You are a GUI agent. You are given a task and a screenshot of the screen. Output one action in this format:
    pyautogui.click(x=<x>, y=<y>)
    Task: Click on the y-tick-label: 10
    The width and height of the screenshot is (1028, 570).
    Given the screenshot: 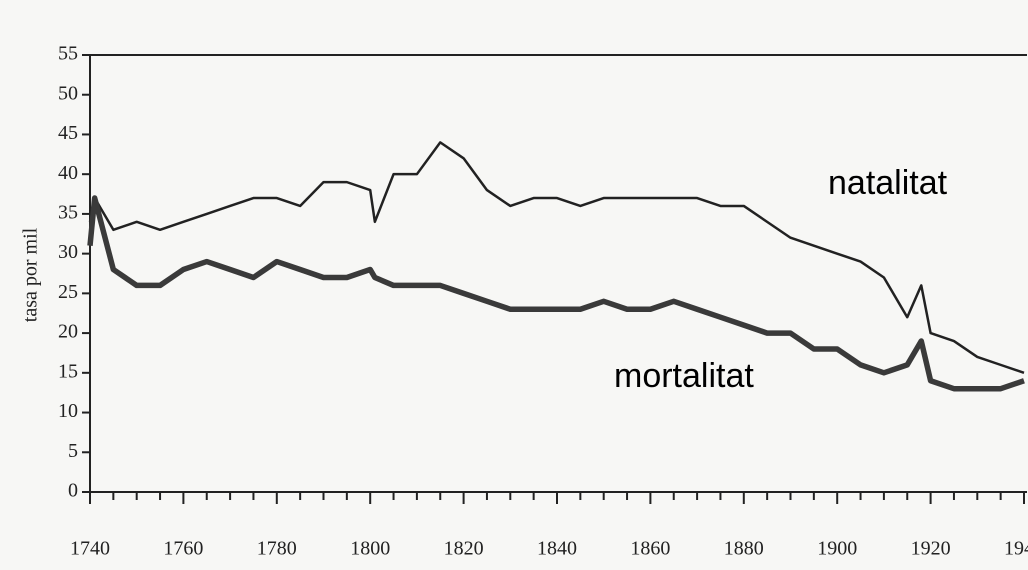 What is the action you would take?
    pyautogui.click(x=68, y=411)
    